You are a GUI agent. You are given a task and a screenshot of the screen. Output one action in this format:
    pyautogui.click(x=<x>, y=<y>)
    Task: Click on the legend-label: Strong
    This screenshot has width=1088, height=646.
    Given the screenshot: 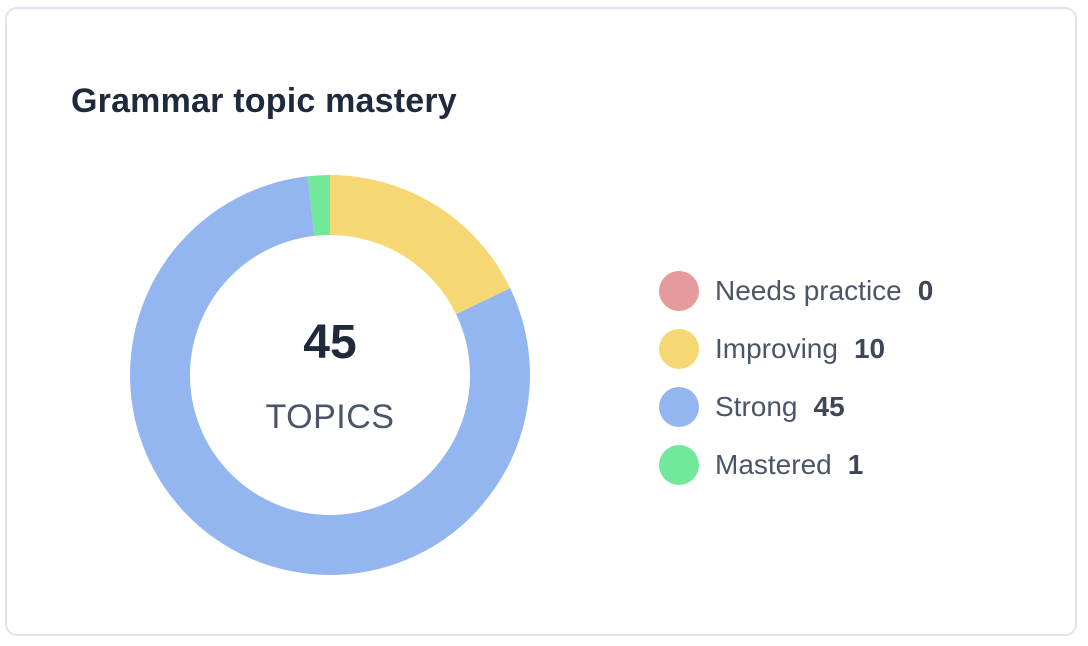 What is the action you would take?
    pyautogui.click(x=756, y=406)
    